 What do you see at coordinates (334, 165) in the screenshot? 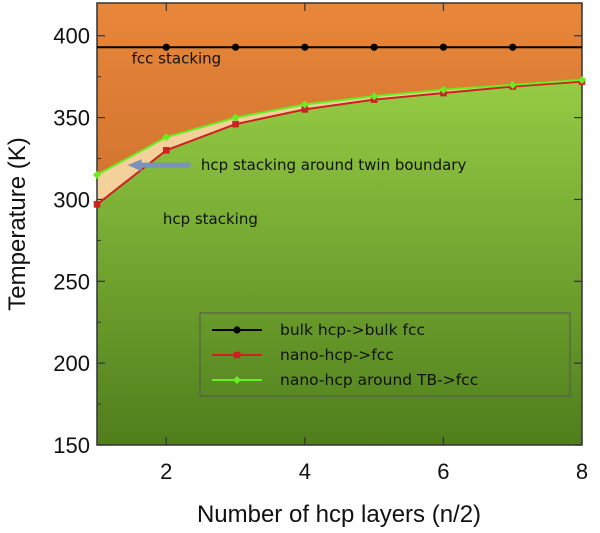
I see `annotation-twin-boundary: hcp stacking around twin boundary` at bounding box center [334, 165].